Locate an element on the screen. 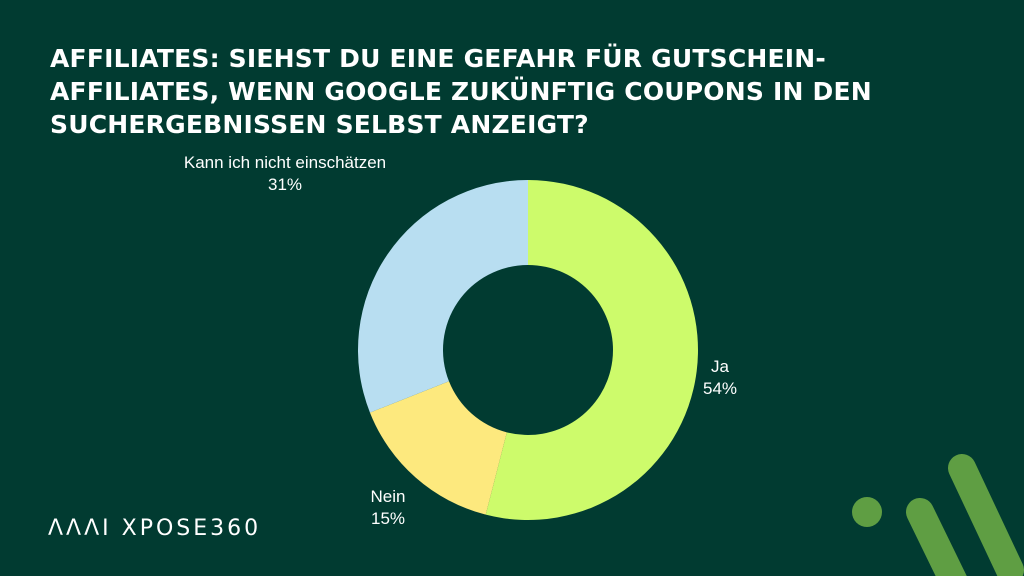 Image resolution: width=1024 pixels, height=576 pixels. slice-value-kann-ich-nicht-einsch-tzen: 31% is located at coordinates (285, 184).